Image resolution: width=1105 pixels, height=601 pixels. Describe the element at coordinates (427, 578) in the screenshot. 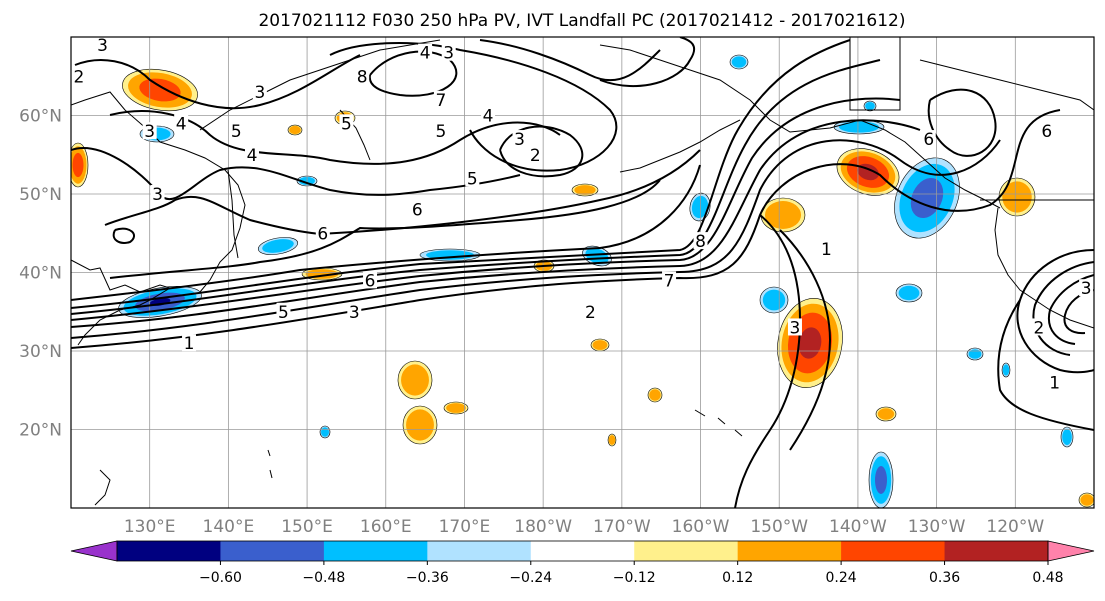

I see `colorbar-tick-label: −0.36` at that location.